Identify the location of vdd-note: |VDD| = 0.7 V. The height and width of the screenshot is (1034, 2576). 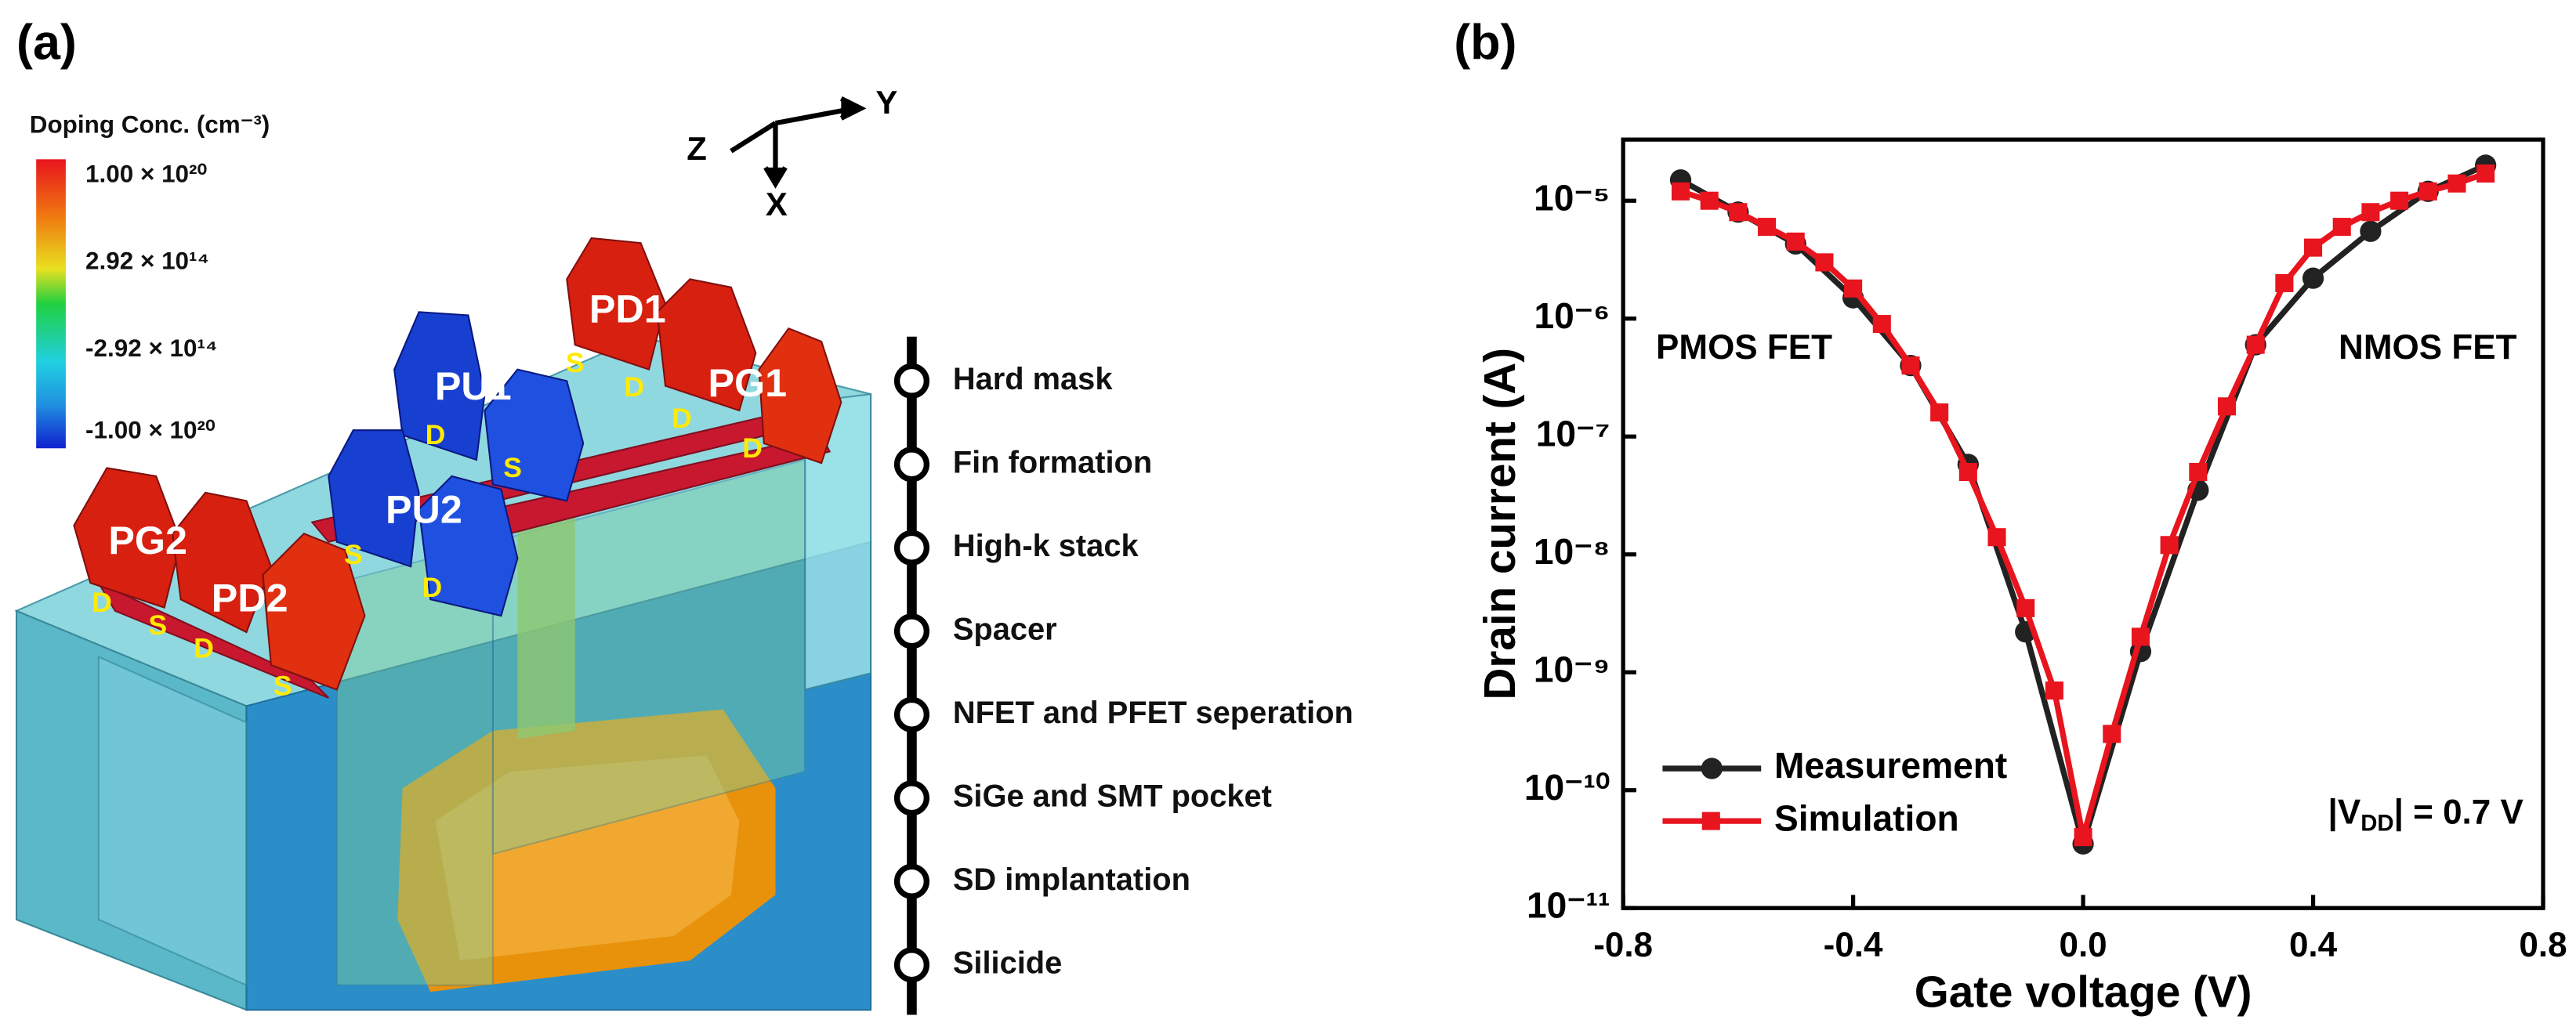
(2426, 815).